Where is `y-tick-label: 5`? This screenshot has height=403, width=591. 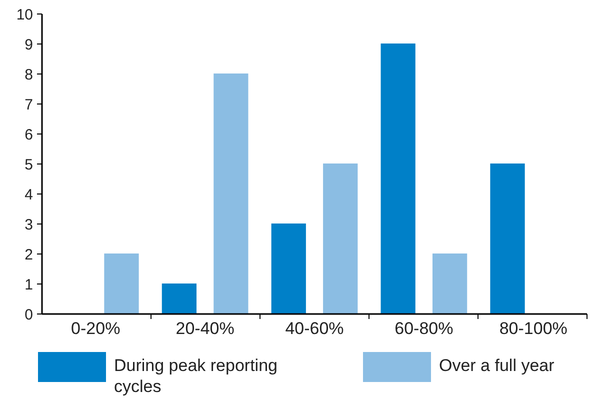 y-tick-label: 5 is located at coordinates (28, 165).